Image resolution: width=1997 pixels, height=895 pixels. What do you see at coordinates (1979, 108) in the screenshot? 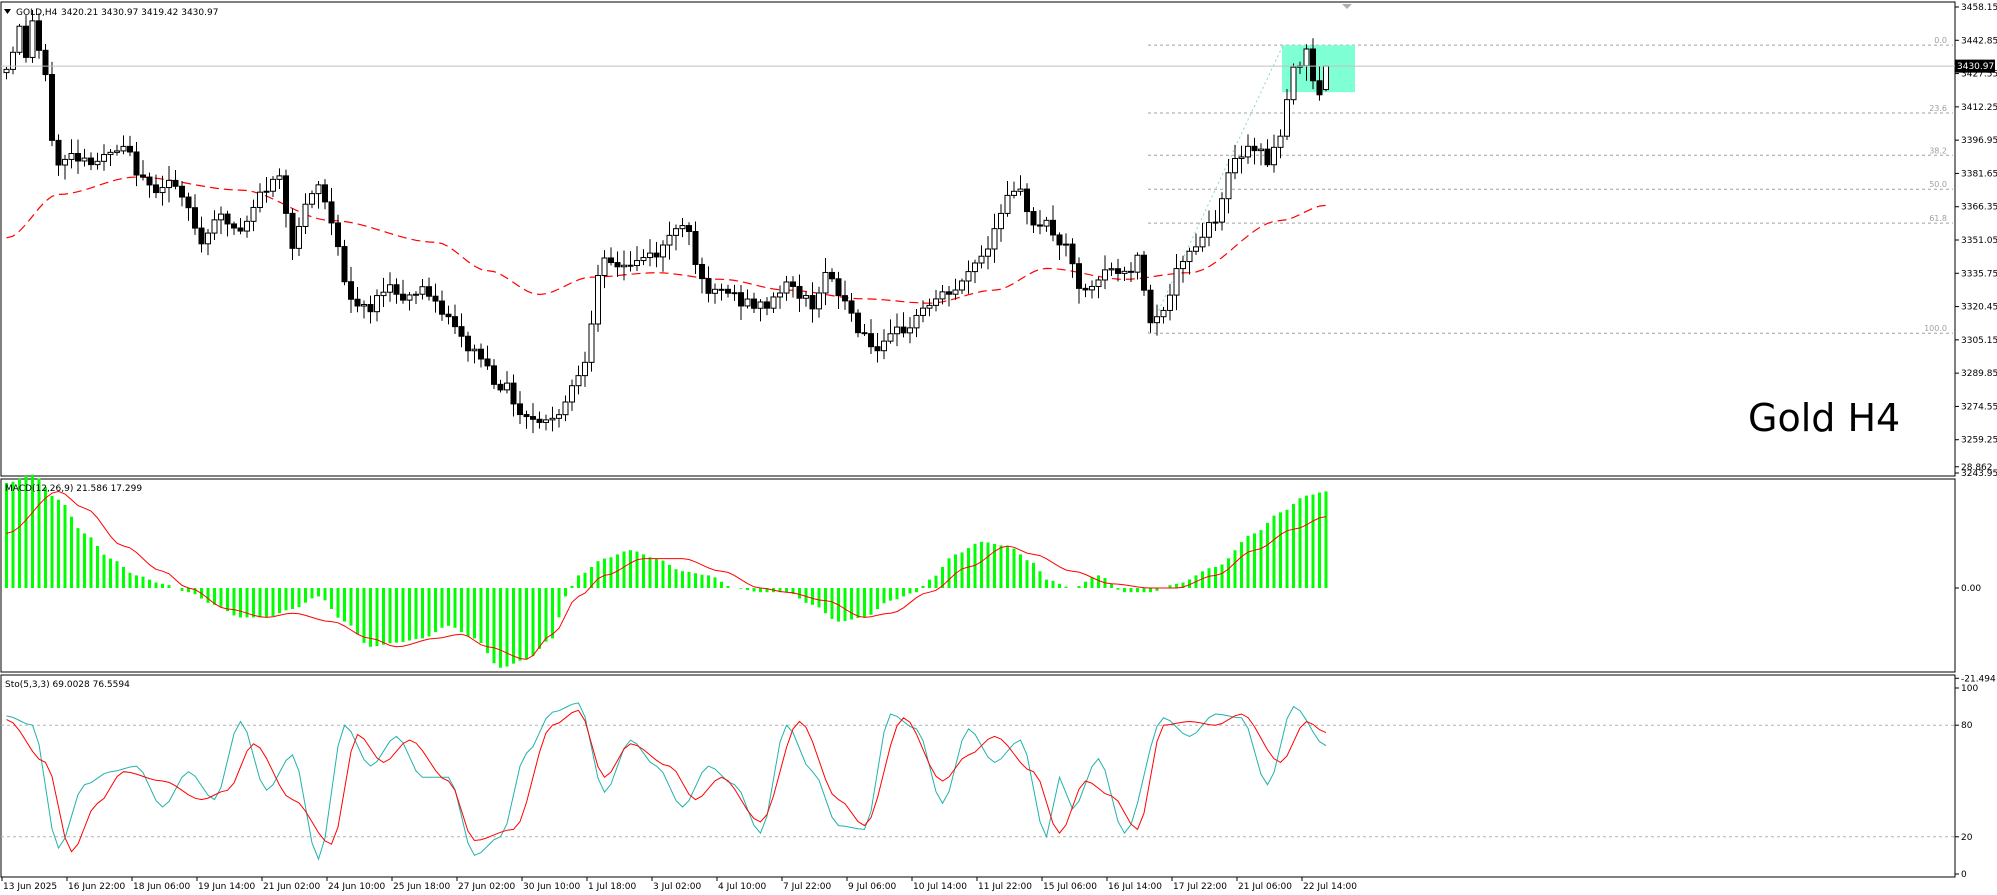
I see `price-tick-label: 3412.25` at bounding box center [1979, 108].